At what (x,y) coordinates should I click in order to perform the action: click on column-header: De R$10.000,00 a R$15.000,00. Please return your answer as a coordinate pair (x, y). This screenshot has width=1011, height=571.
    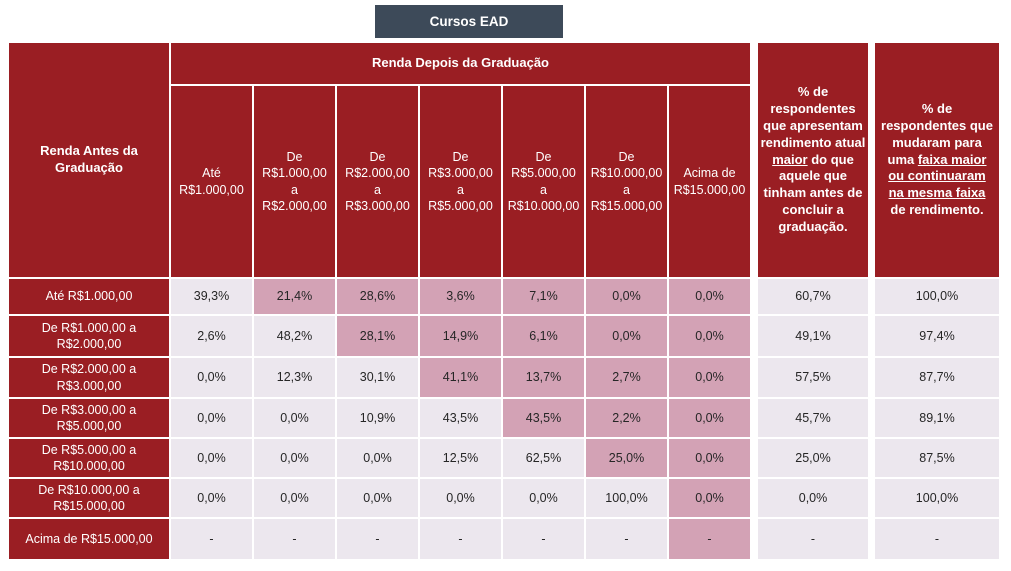
    Looking at the image, I should click on (626, 181).